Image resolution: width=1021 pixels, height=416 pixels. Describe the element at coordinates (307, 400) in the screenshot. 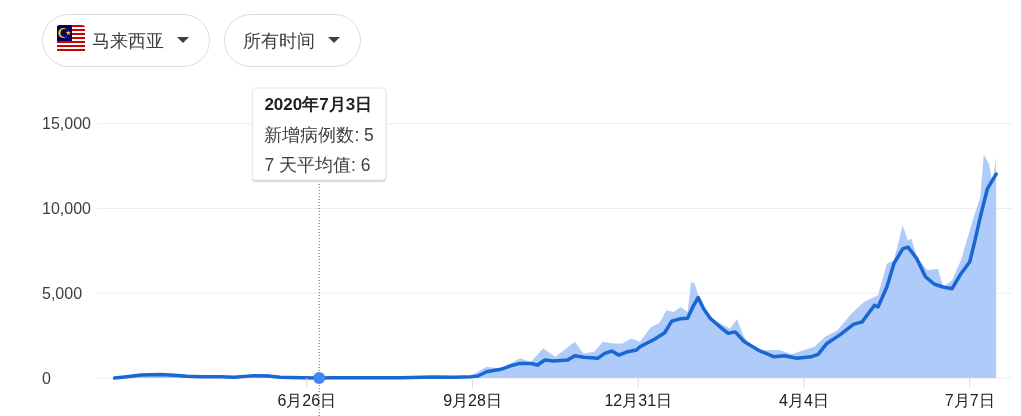

I see `x-tick-label: 6月26日` at that location.